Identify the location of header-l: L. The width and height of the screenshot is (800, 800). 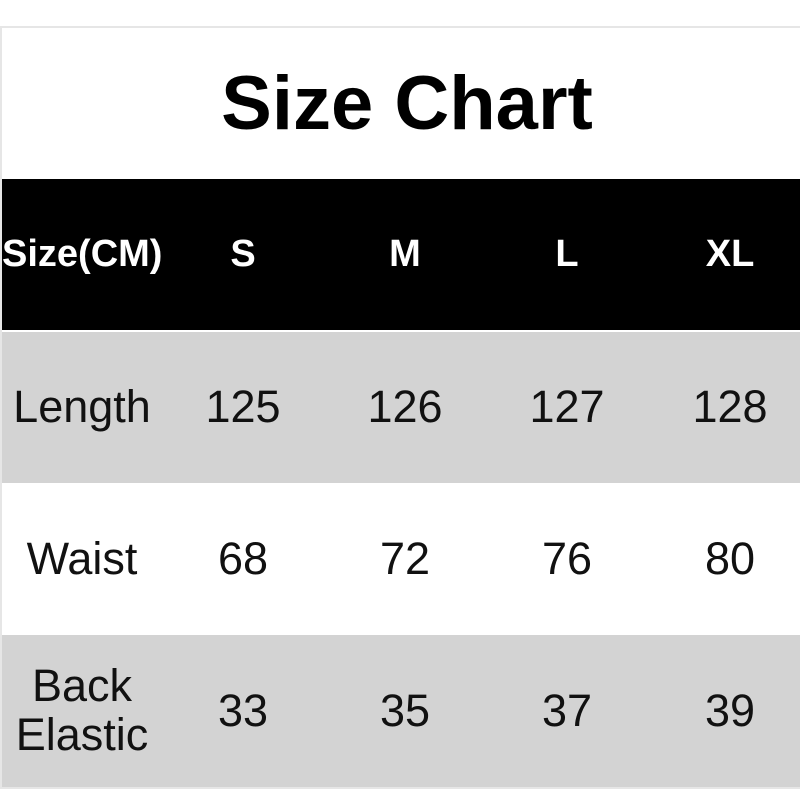
(567, 255).